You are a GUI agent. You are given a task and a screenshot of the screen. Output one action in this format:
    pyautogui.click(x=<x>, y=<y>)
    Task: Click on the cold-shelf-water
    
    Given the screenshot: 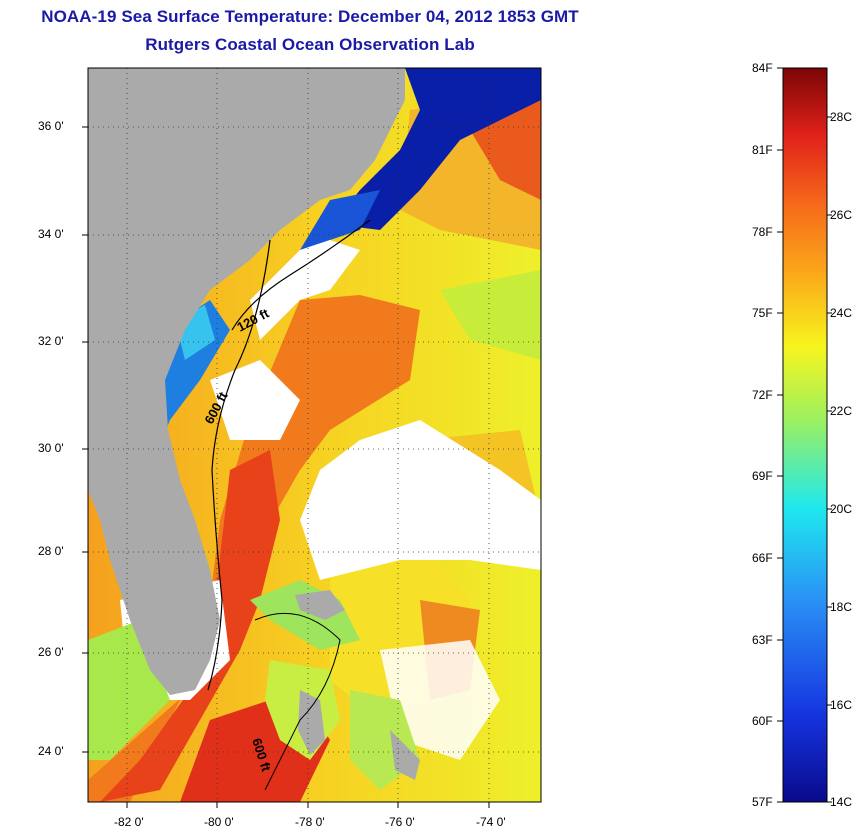 What is the action you would take?
    pyautogui.click(x=340, y=220)
    